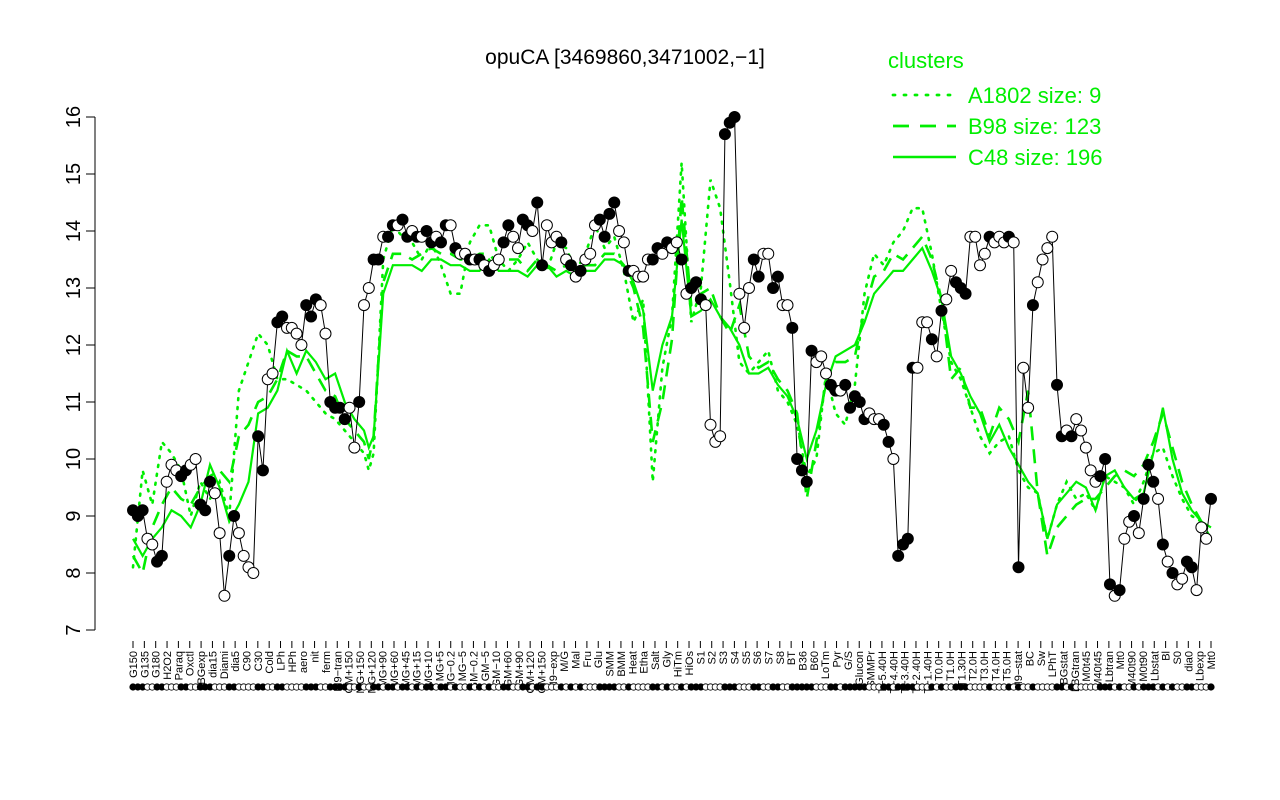  I want to click on x-tick-label: MG+150, so click(361, 672).